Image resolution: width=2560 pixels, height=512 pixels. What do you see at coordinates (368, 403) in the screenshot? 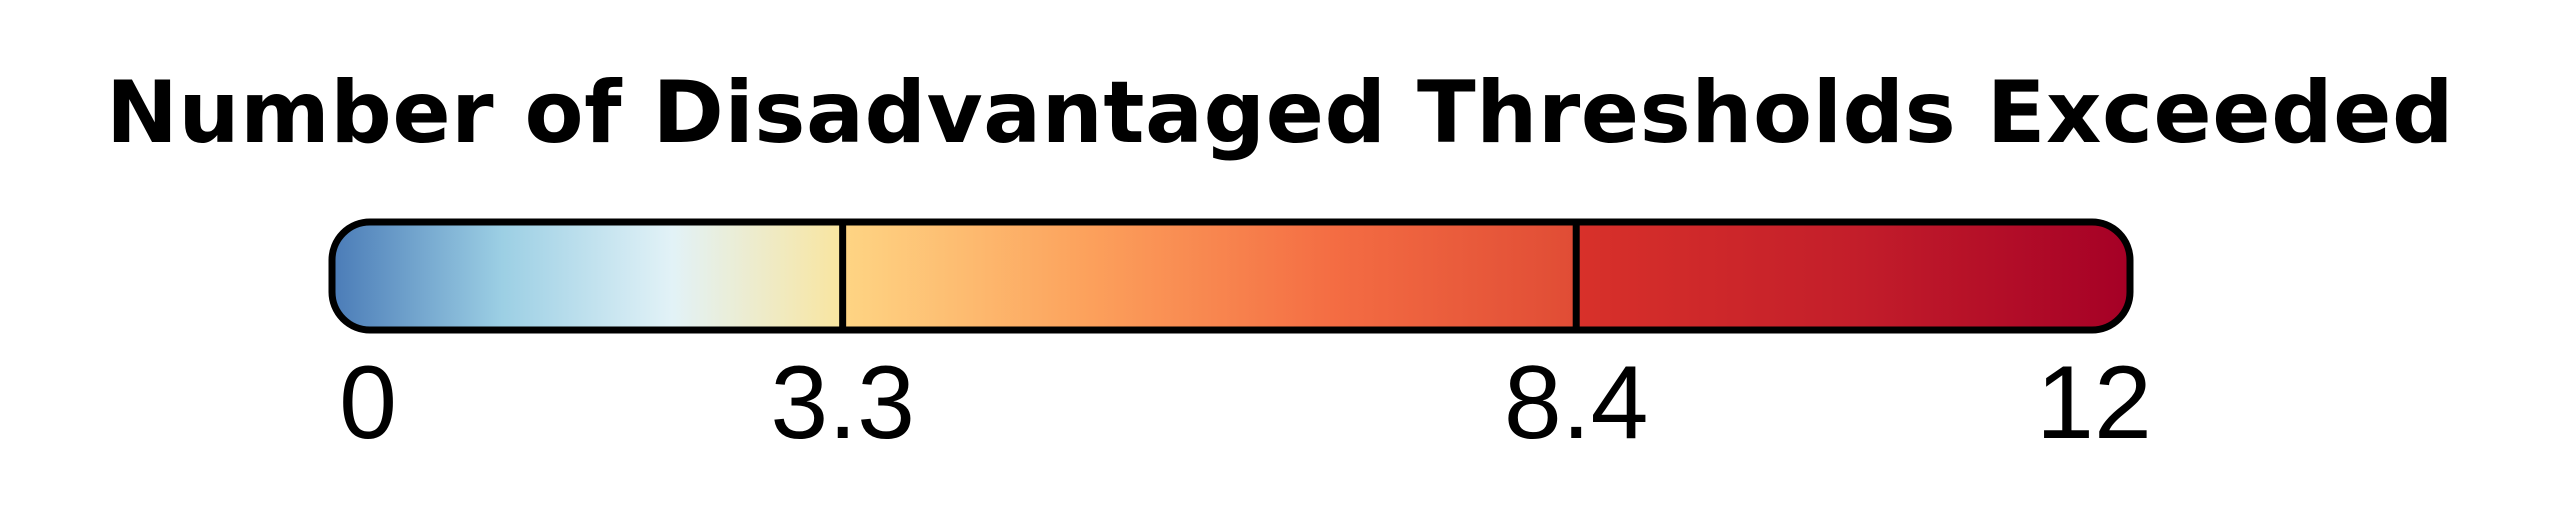
I see `tick-label: 0` at bounding box center [368, 403].